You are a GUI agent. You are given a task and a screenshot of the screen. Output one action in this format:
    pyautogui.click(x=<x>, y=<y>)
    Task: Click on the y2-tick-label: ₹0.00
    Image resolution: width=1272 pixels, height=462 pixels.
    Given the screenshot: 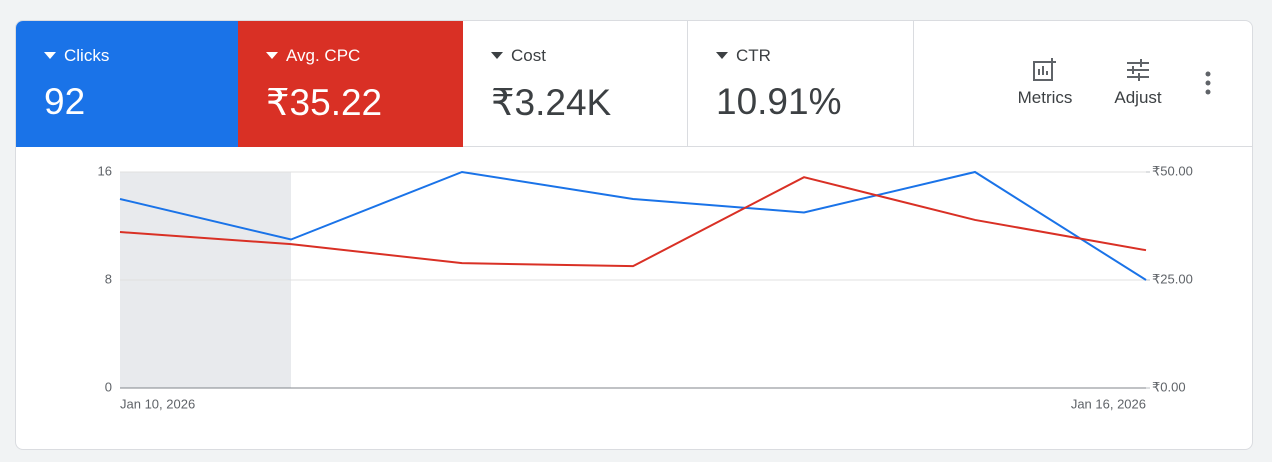 What is the action you would take?
    pyautogui.click(x=1169, y=386)
    